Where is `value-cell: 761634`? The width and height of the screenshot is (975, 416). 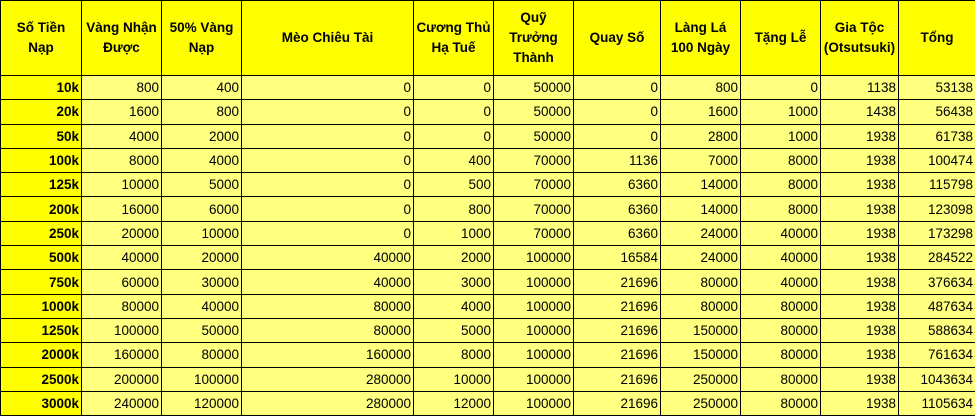
value-cell: 761634 is located at coordinates (937, 355).